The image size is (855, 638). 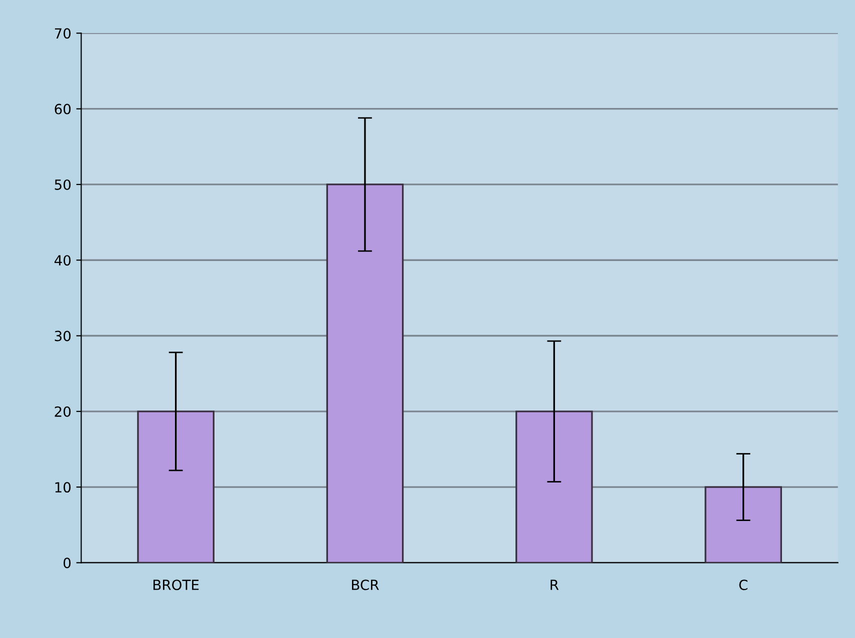 What do you see at coordinates (554, 585) in the screenshot?
I see `x-tick-label: R` at bounding box center [554, 585].